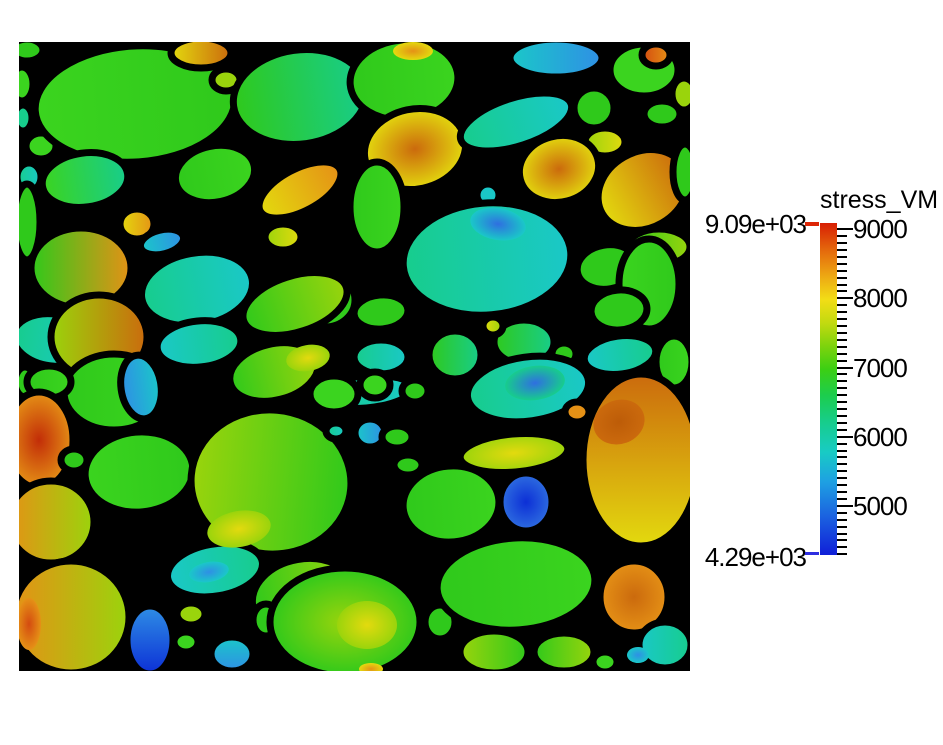  I want to click on colorbar-gradient, so click(828, 389).